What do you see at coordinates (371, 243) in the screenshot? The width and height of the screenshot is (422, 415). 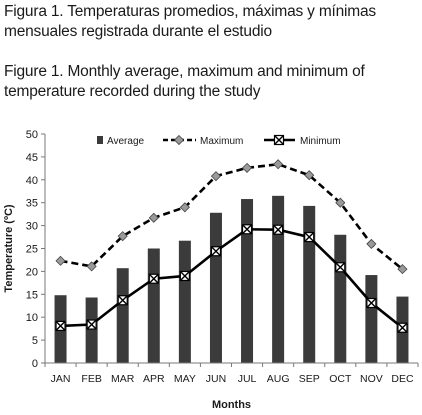 I see `marker-maximum-nov` at bounding box center [371, 243].